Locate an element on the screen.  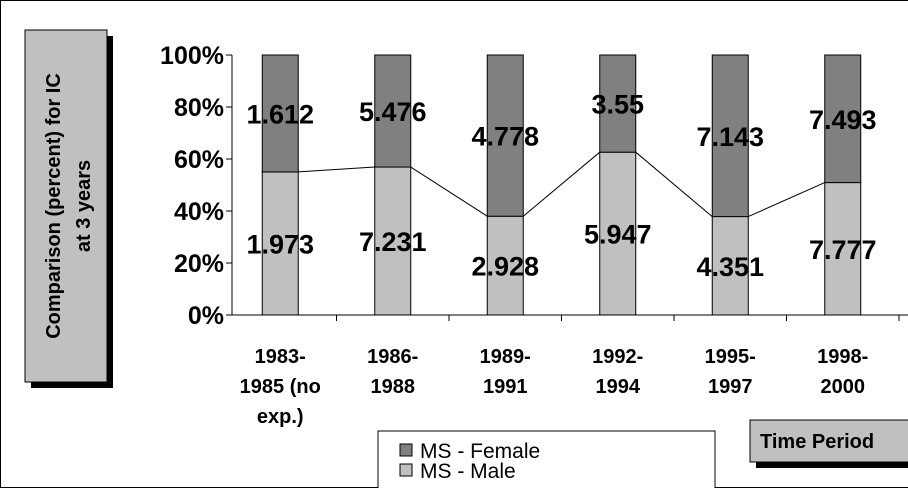
x-tick-label: 1986- is located at coordinates (392, 357).